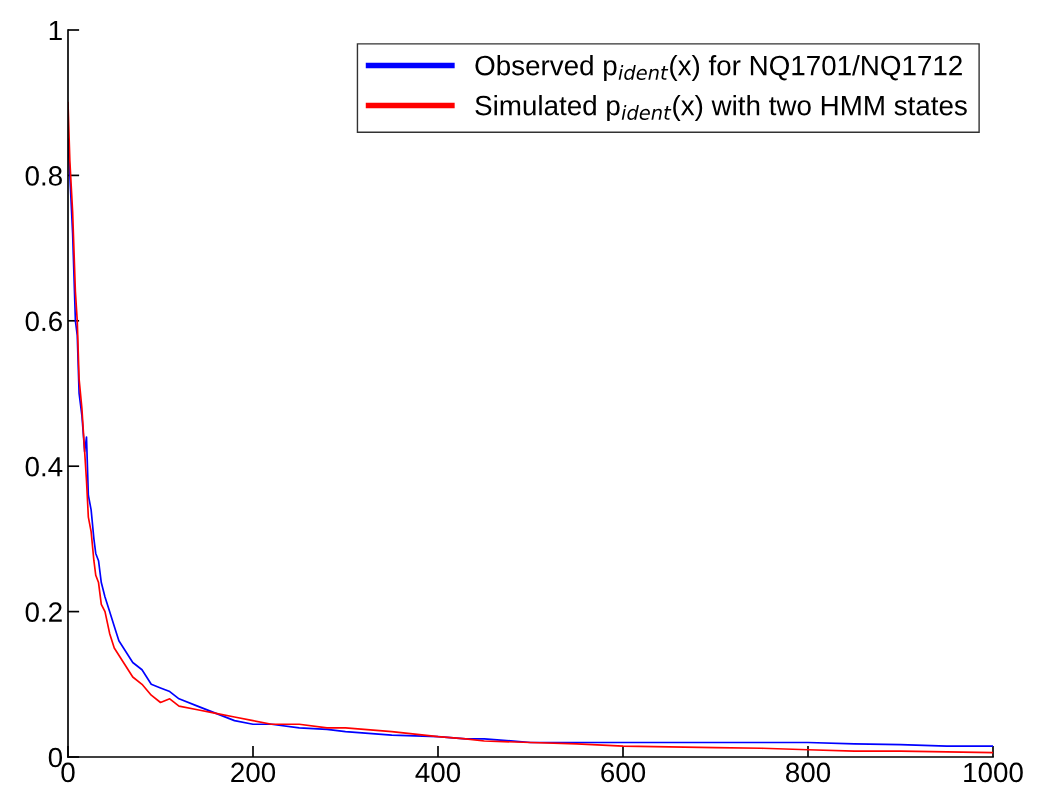 This screenshot has height=804, width=1037. Describe the element at coordinates (623, 772) in the screenshot. I see `x-tick-label: 600` at that location.